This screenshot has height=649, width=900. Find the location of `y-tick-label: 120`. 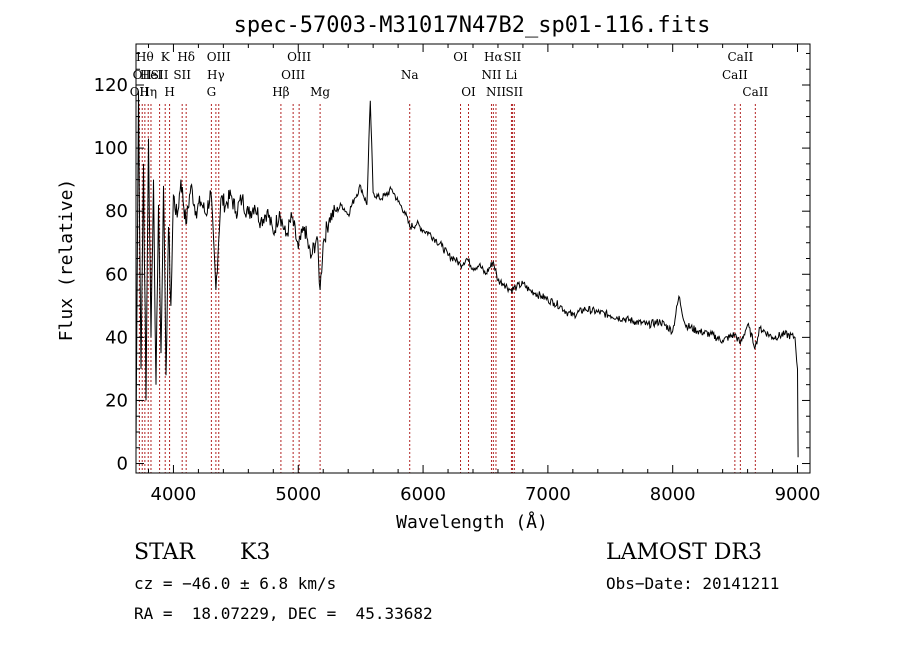

y-tick-label: 120 is located at coordinates (111, 85).